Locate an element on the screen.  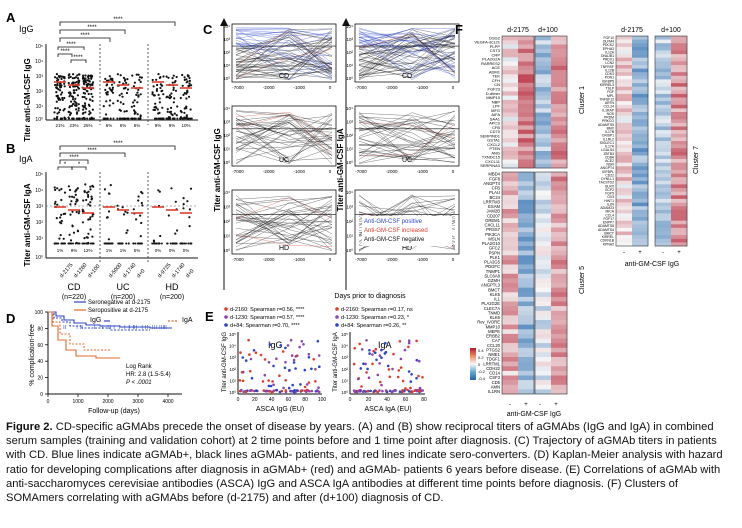
panel-f-xlabel: anti-GM-CSF IgG is located at coordinates (534, 414).